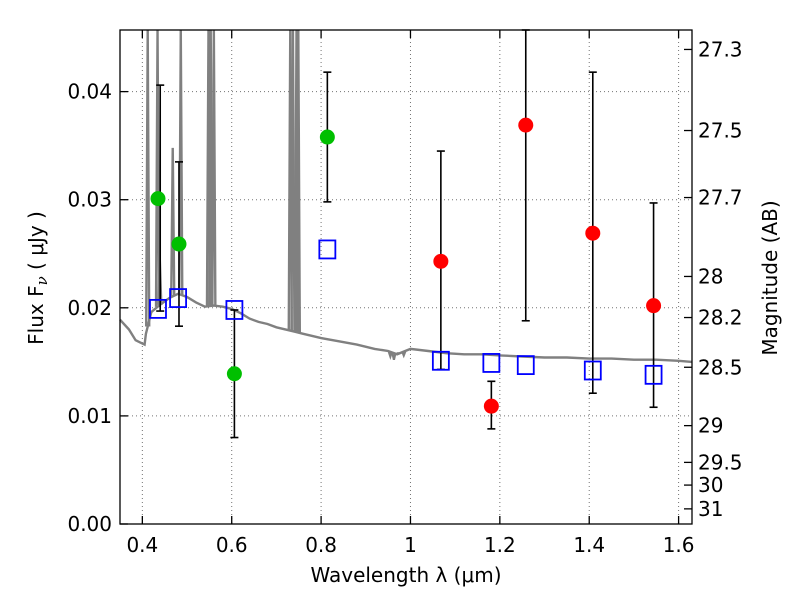 The height and width of the screenshot is (600, 800). Describe the element at coordinates (89, 416) in the screenshot. I see `y-tick-label: 0.01` at that location.